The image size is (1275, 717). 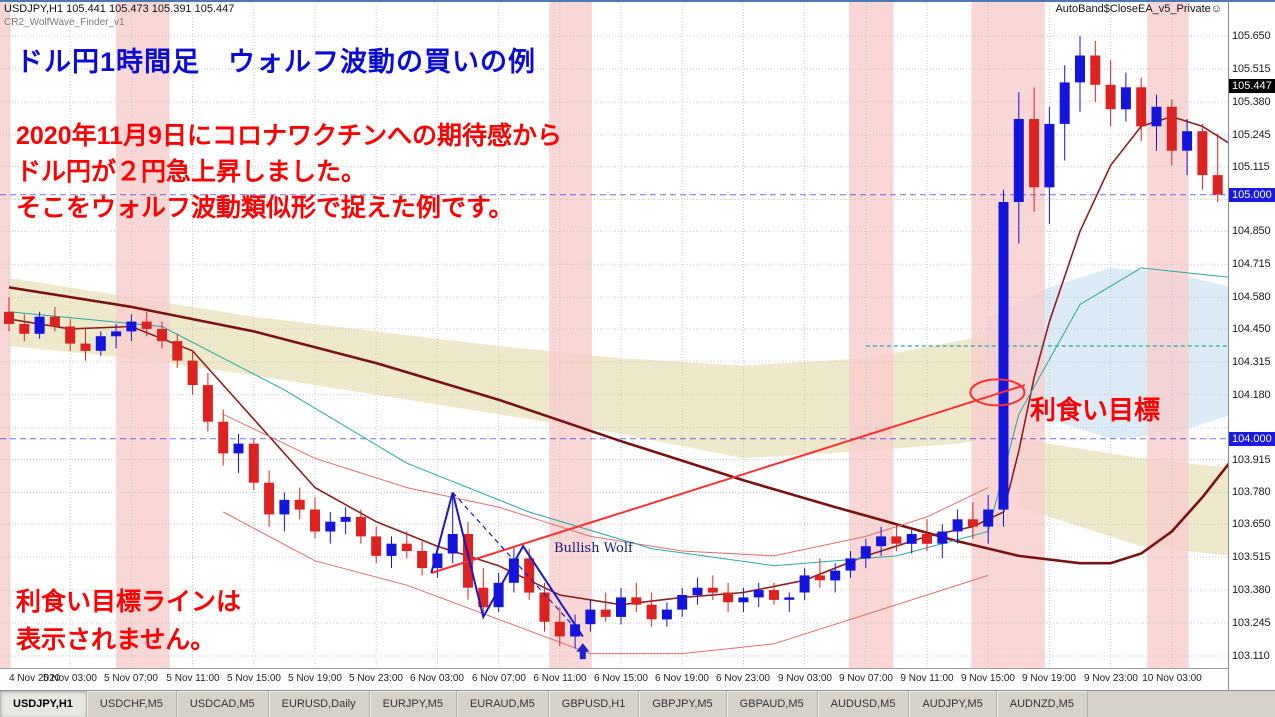 What do you see at coordinates (743, 678) in the screenshot?
I see `time-axis-label: 6 Nov 23:00` at bounding box center [743, 678].